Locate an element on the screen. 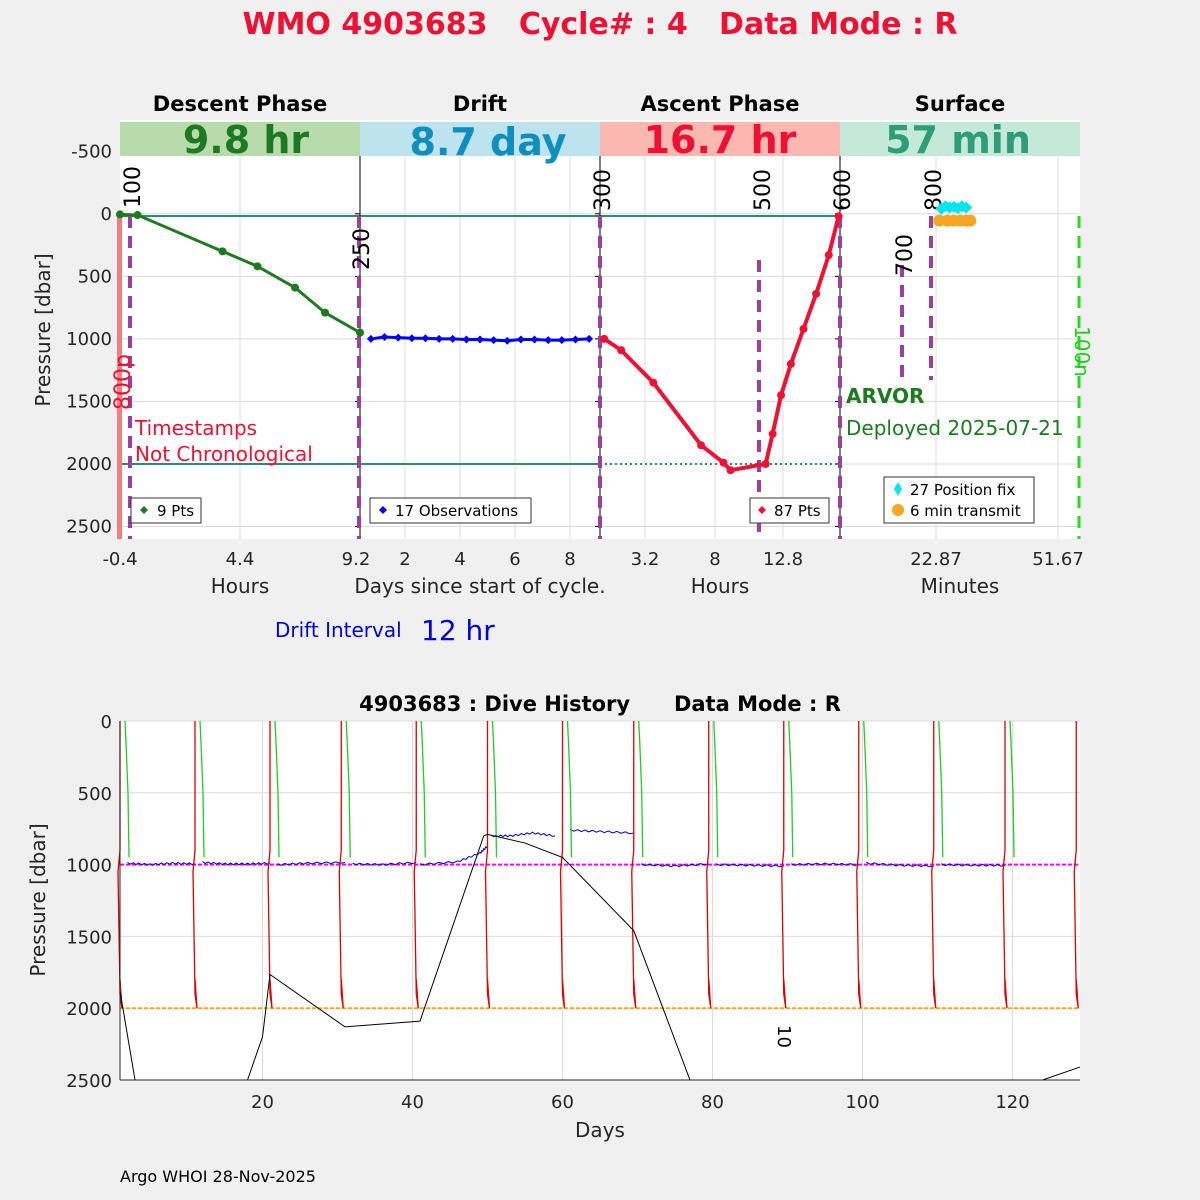  ascent-legend: 87 Pts is located at coordinates (789, 510).